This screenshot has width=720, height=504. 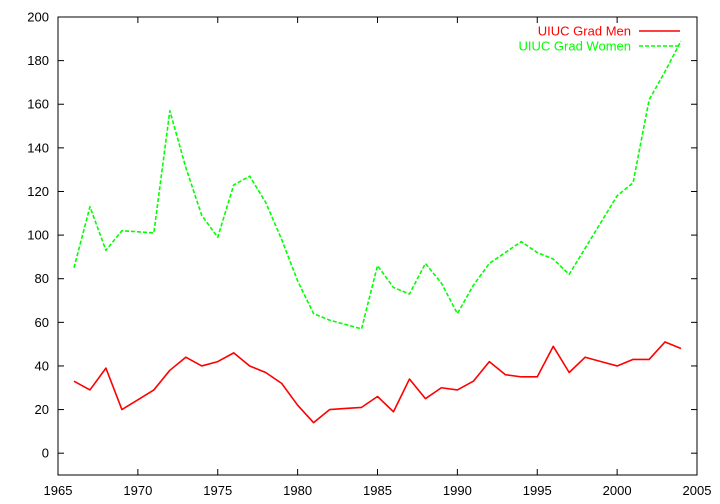 I want to click on y-tick-label: 140, so click(x=38, y=147).